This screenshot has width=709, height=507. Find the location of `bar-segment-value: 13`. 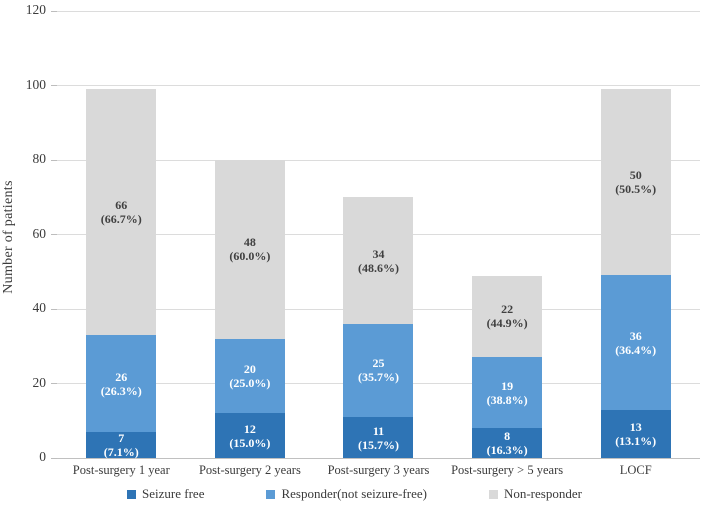

bar-segment-value: 13 is located at coordinates (635, 426).